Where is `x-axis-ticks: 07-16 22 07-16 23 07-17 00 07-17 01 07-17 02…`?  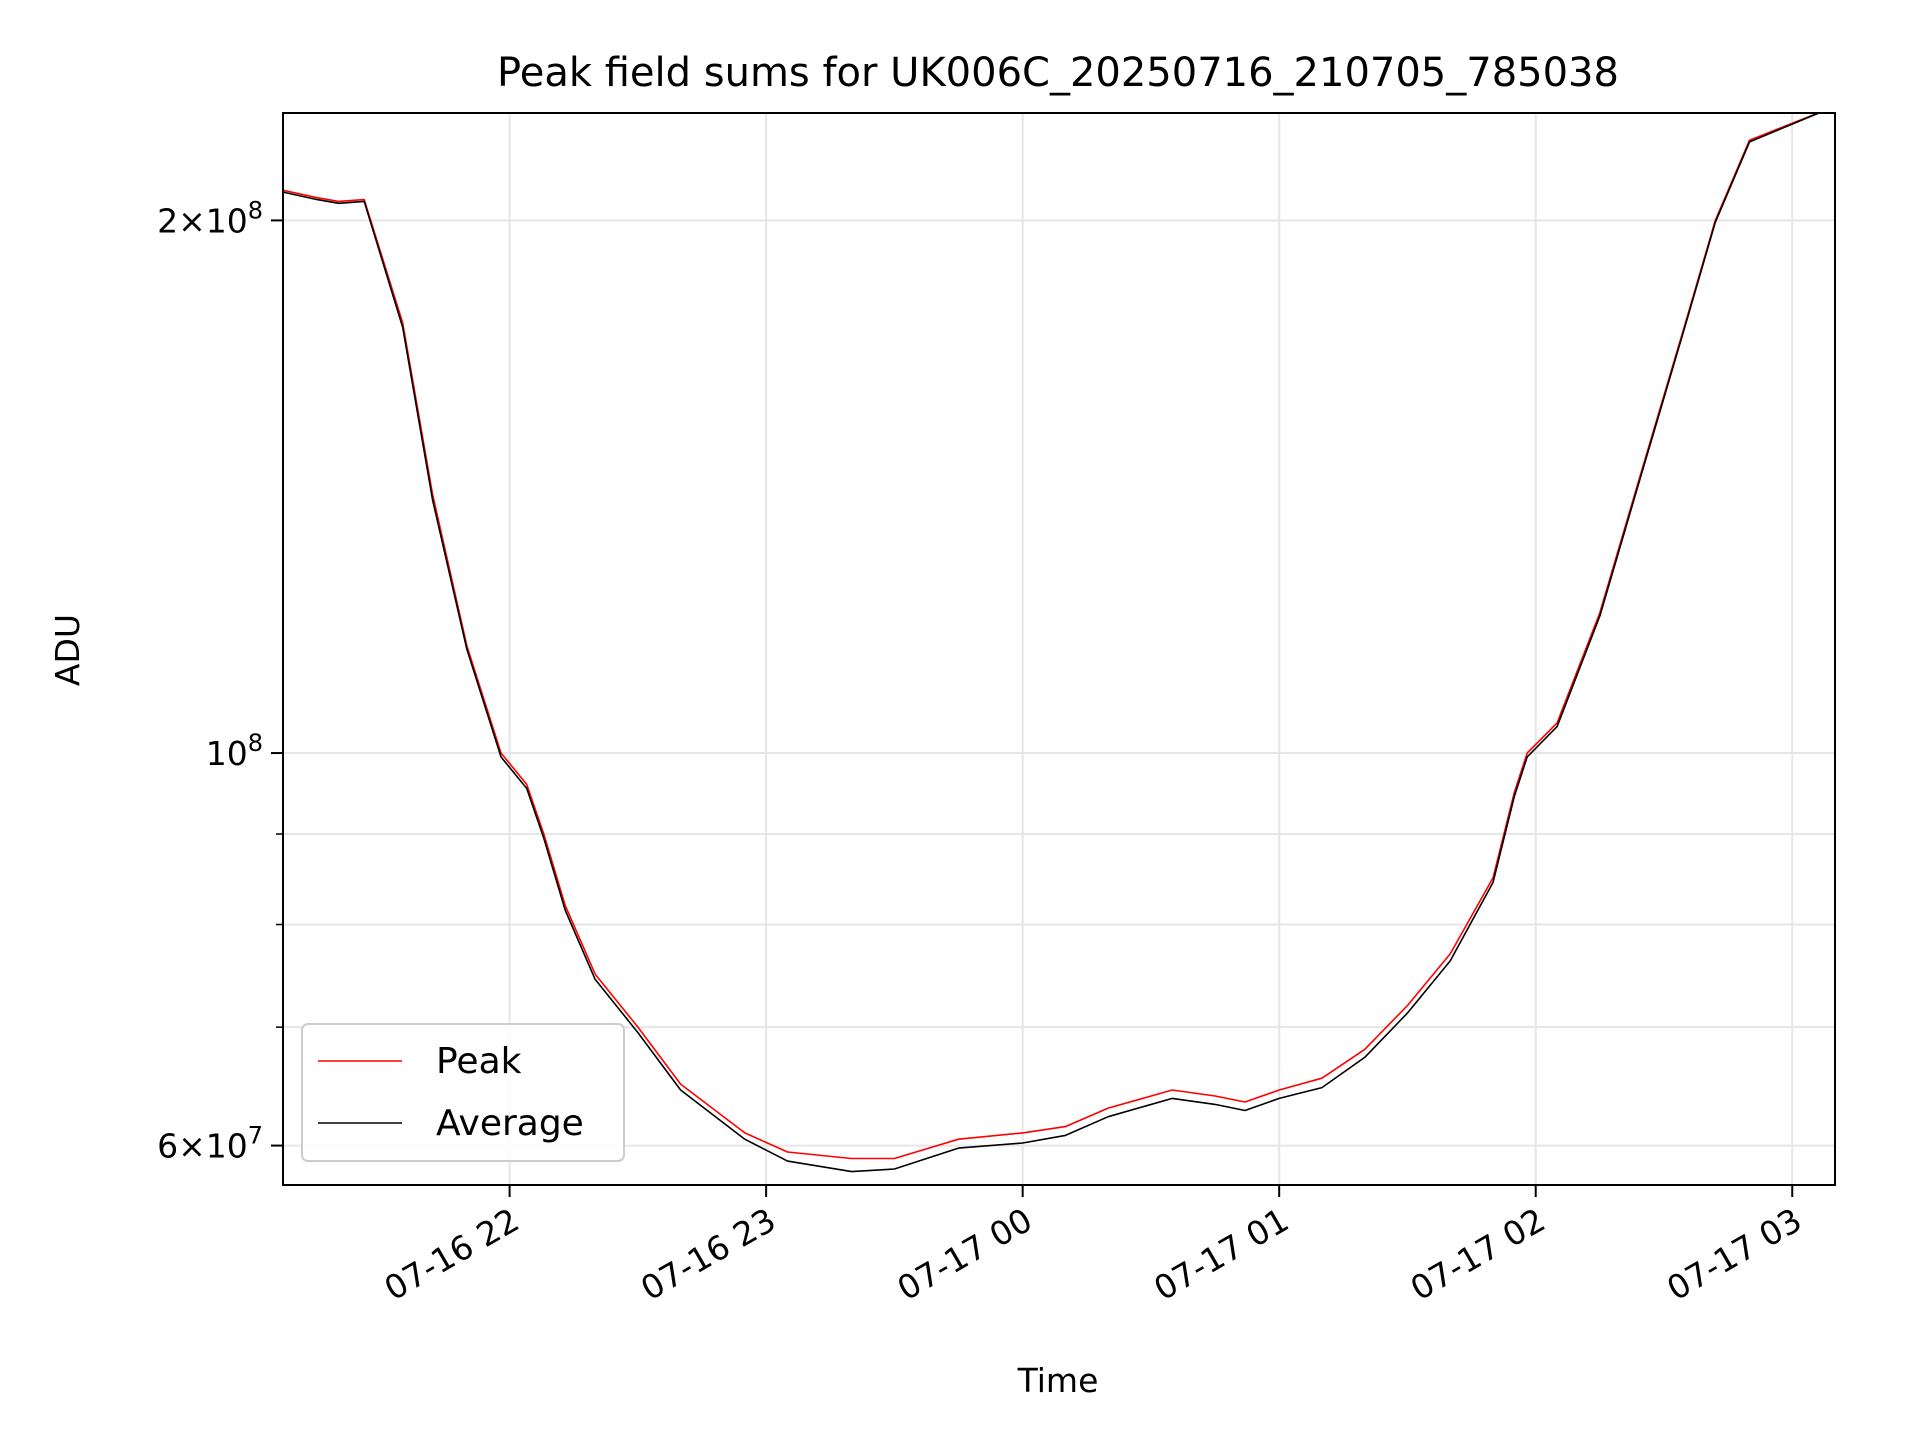
x-axis-ticks: 07-16 22 07-16 23 07-17 00 07-17 01 07-17 02… is located at coordinates (1093, 1246).